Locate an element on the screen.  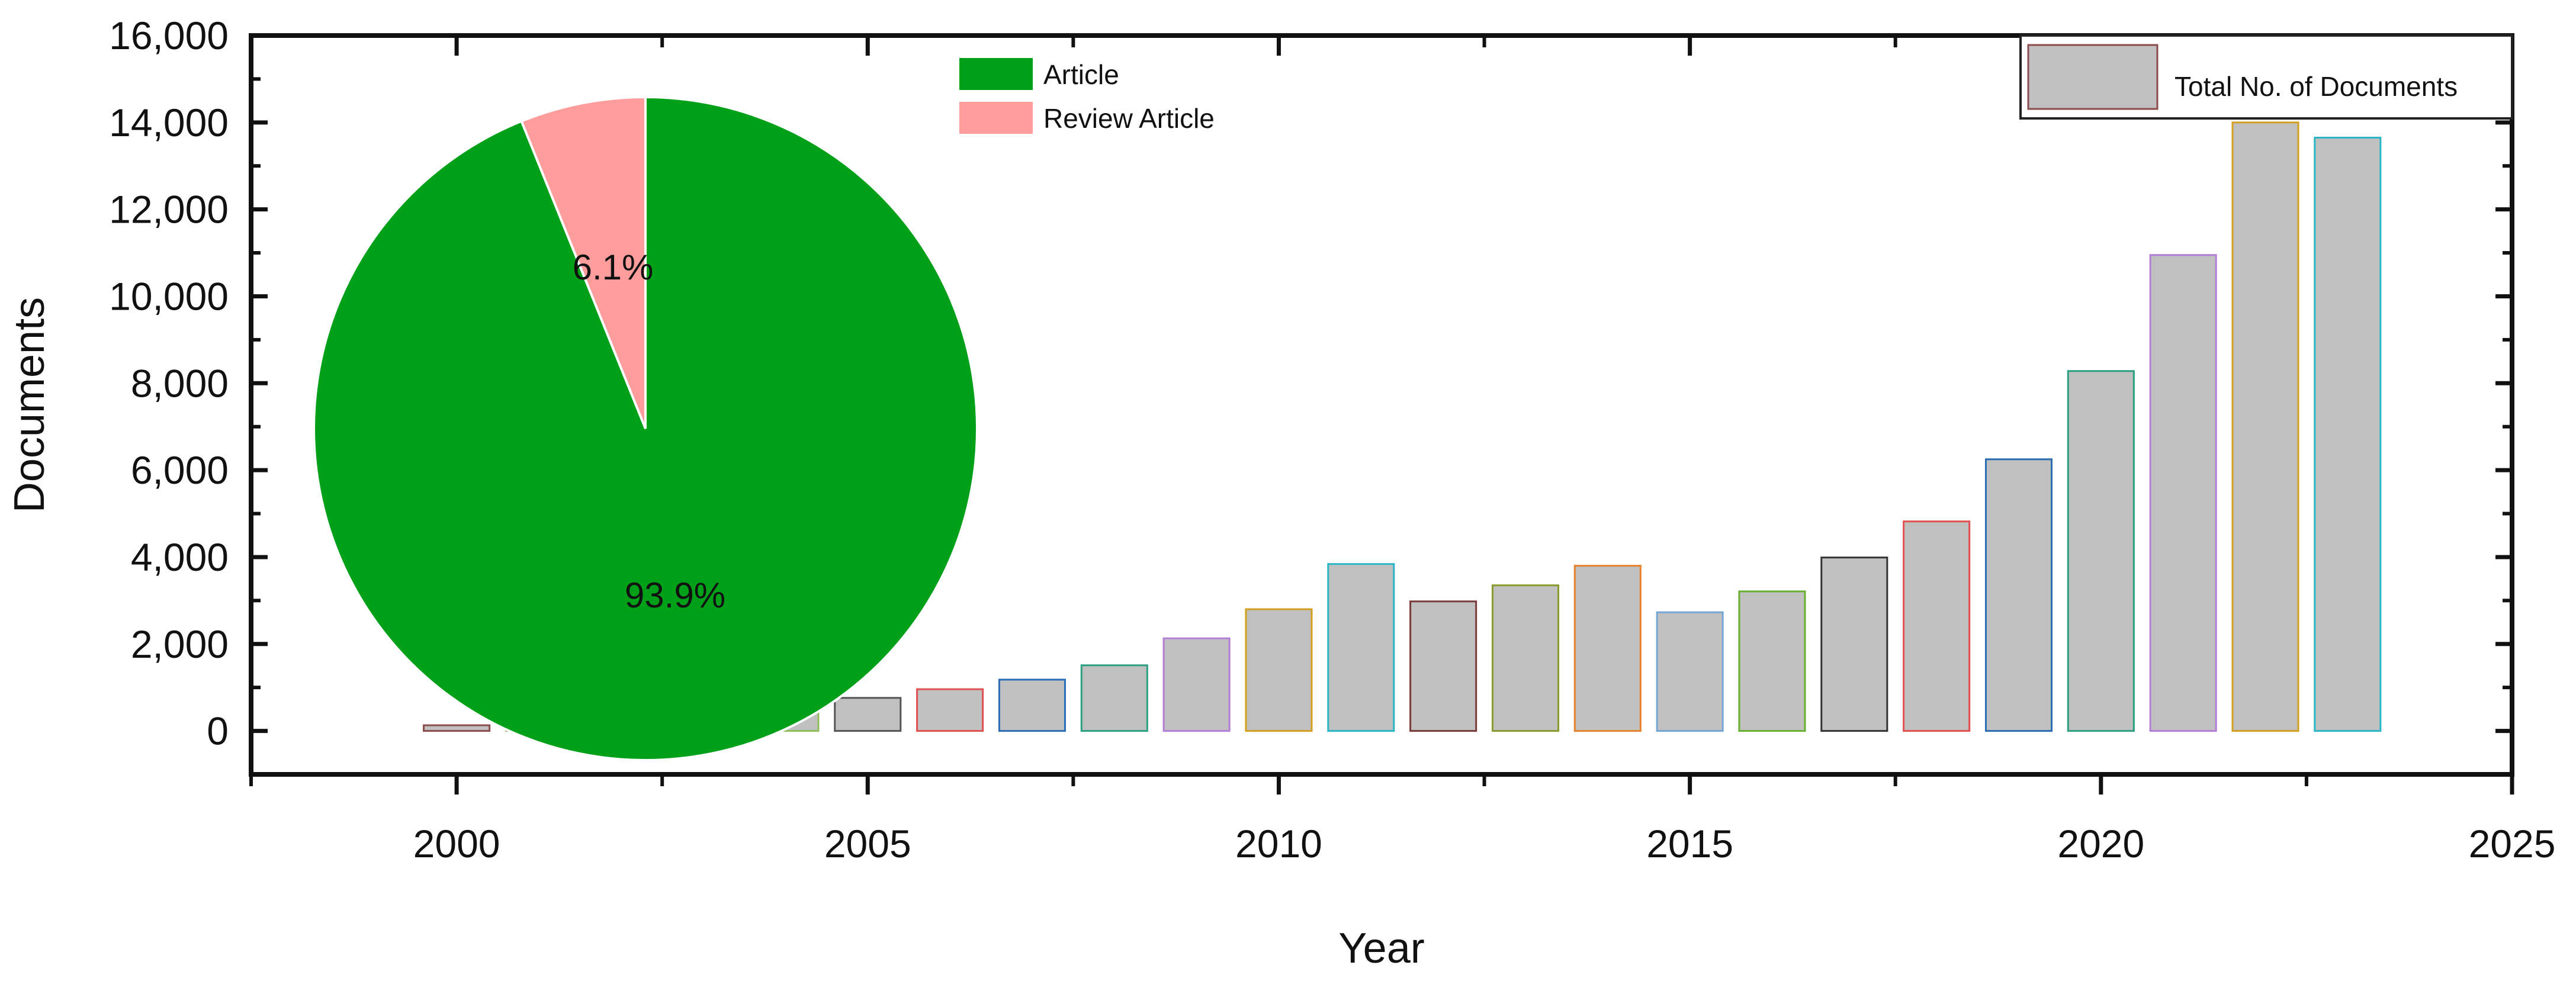
bar-legend-swatch is located at coordinates (2093, 77).